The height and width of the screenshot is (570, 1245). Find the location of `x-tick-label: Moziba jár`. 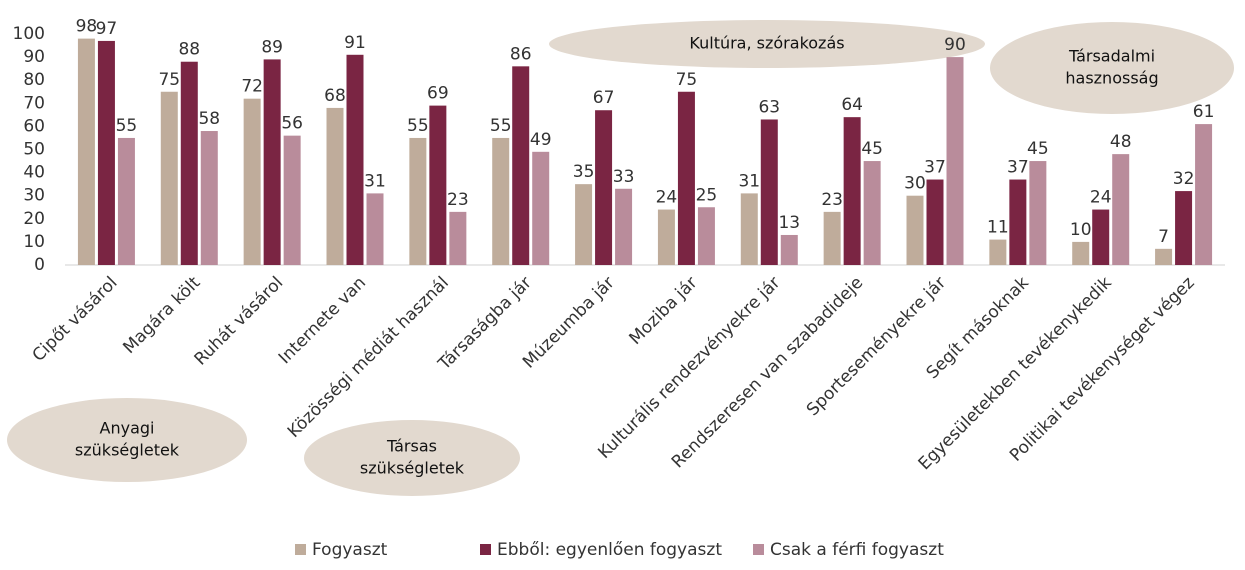

x-tick-label: Moziba jár is located at coordinates (664, 311).